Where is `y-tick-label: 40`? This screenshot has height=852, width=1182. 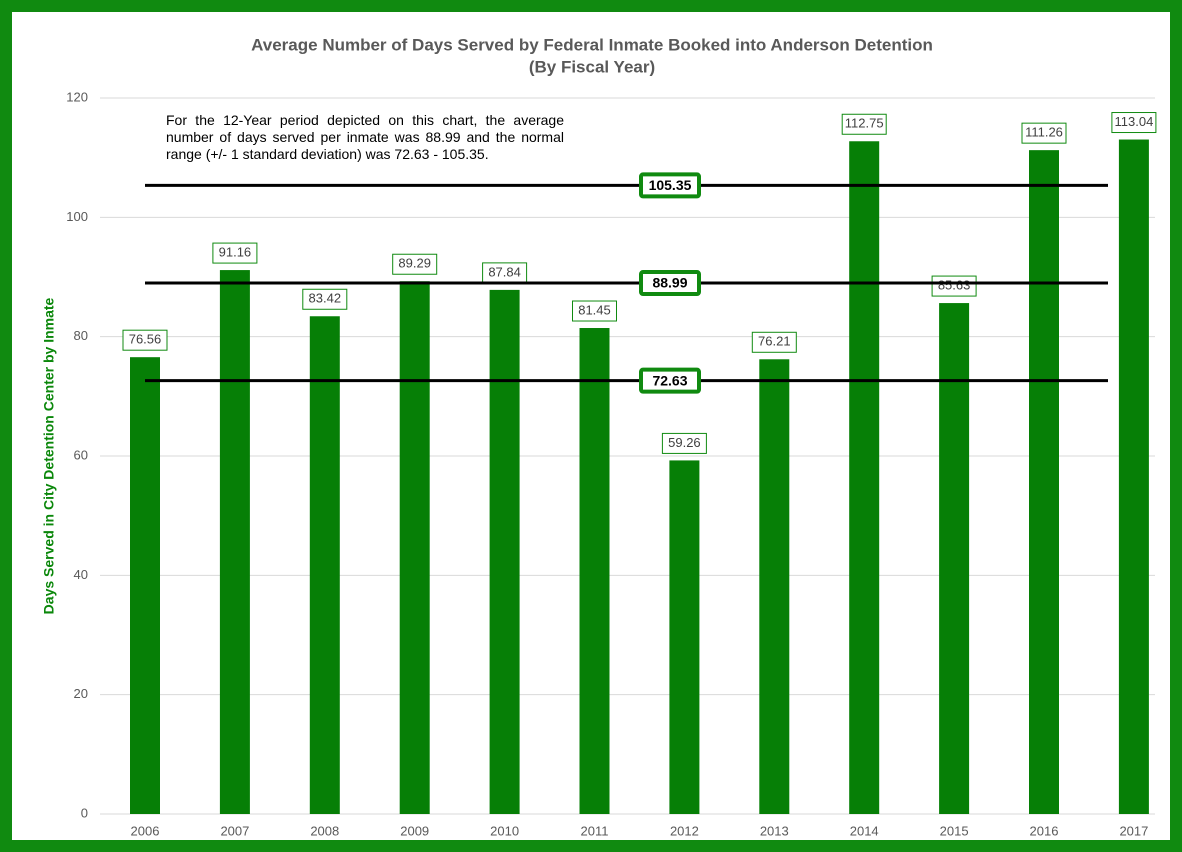 y-tick-label: 40 is located at coordinates (81, 574).